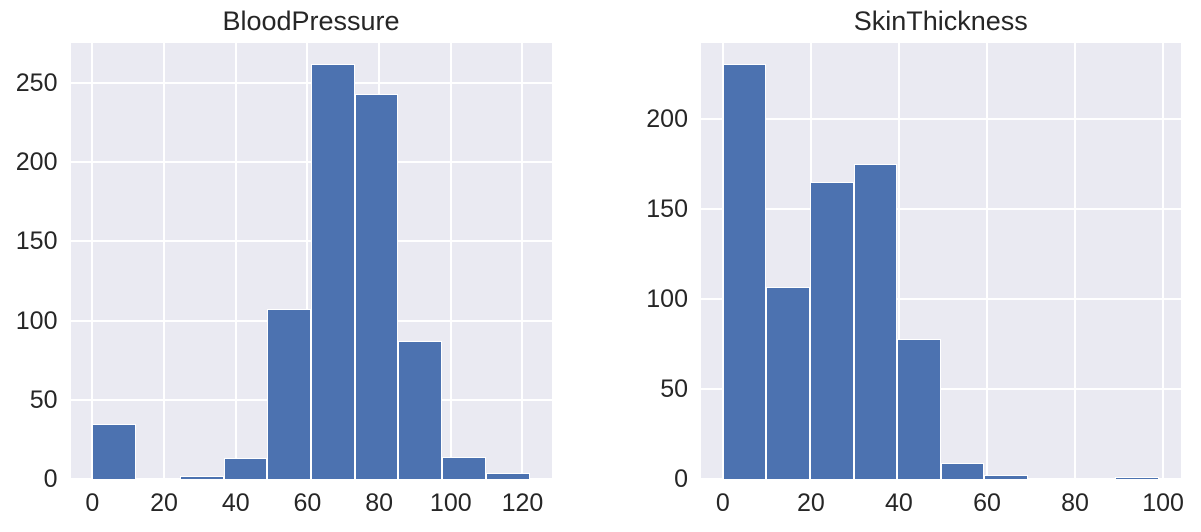 This screenshot has height=532, width=1201. Describe the element at coordinates (311, 21) in the screenshot. I see `chart-title-bloodpressure: BloodPressure` at that location.